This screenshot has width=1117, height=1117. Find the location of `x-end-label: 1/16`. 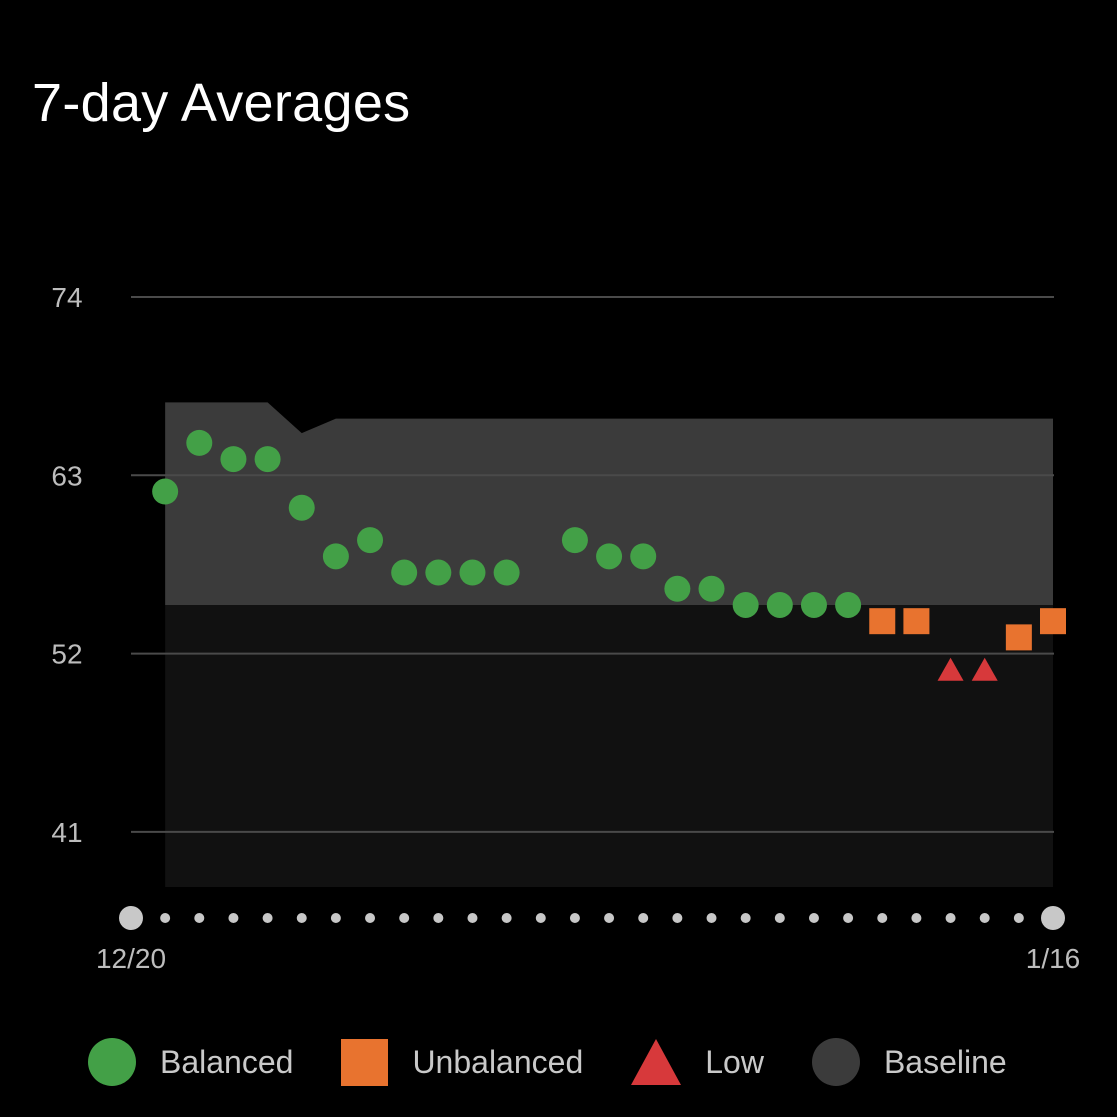

x-end-label: 1/16 is located at coordinates (1053, 958).